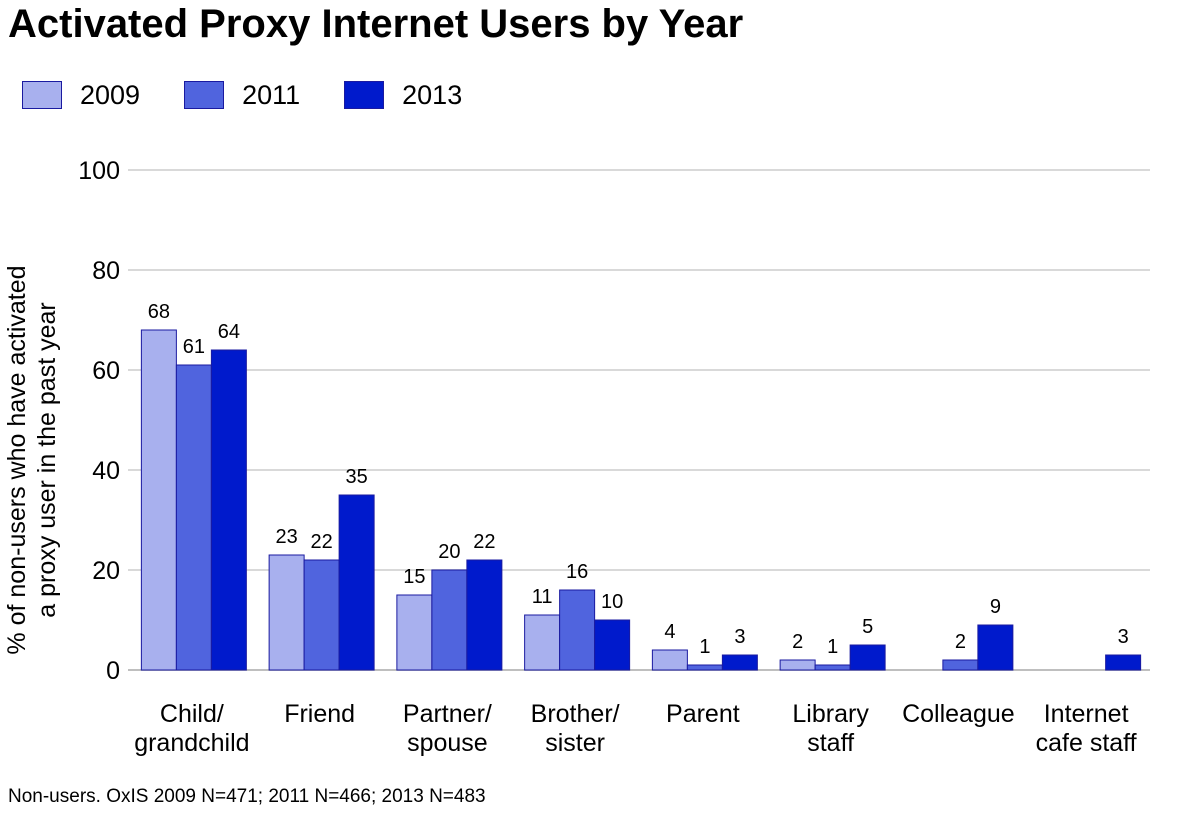 Image resolution: width=1197 pixels, height=815 pixels. Describe the element at coordinates (830, 743) in the screenshot. I see `x-tick-label: staff` at that location.